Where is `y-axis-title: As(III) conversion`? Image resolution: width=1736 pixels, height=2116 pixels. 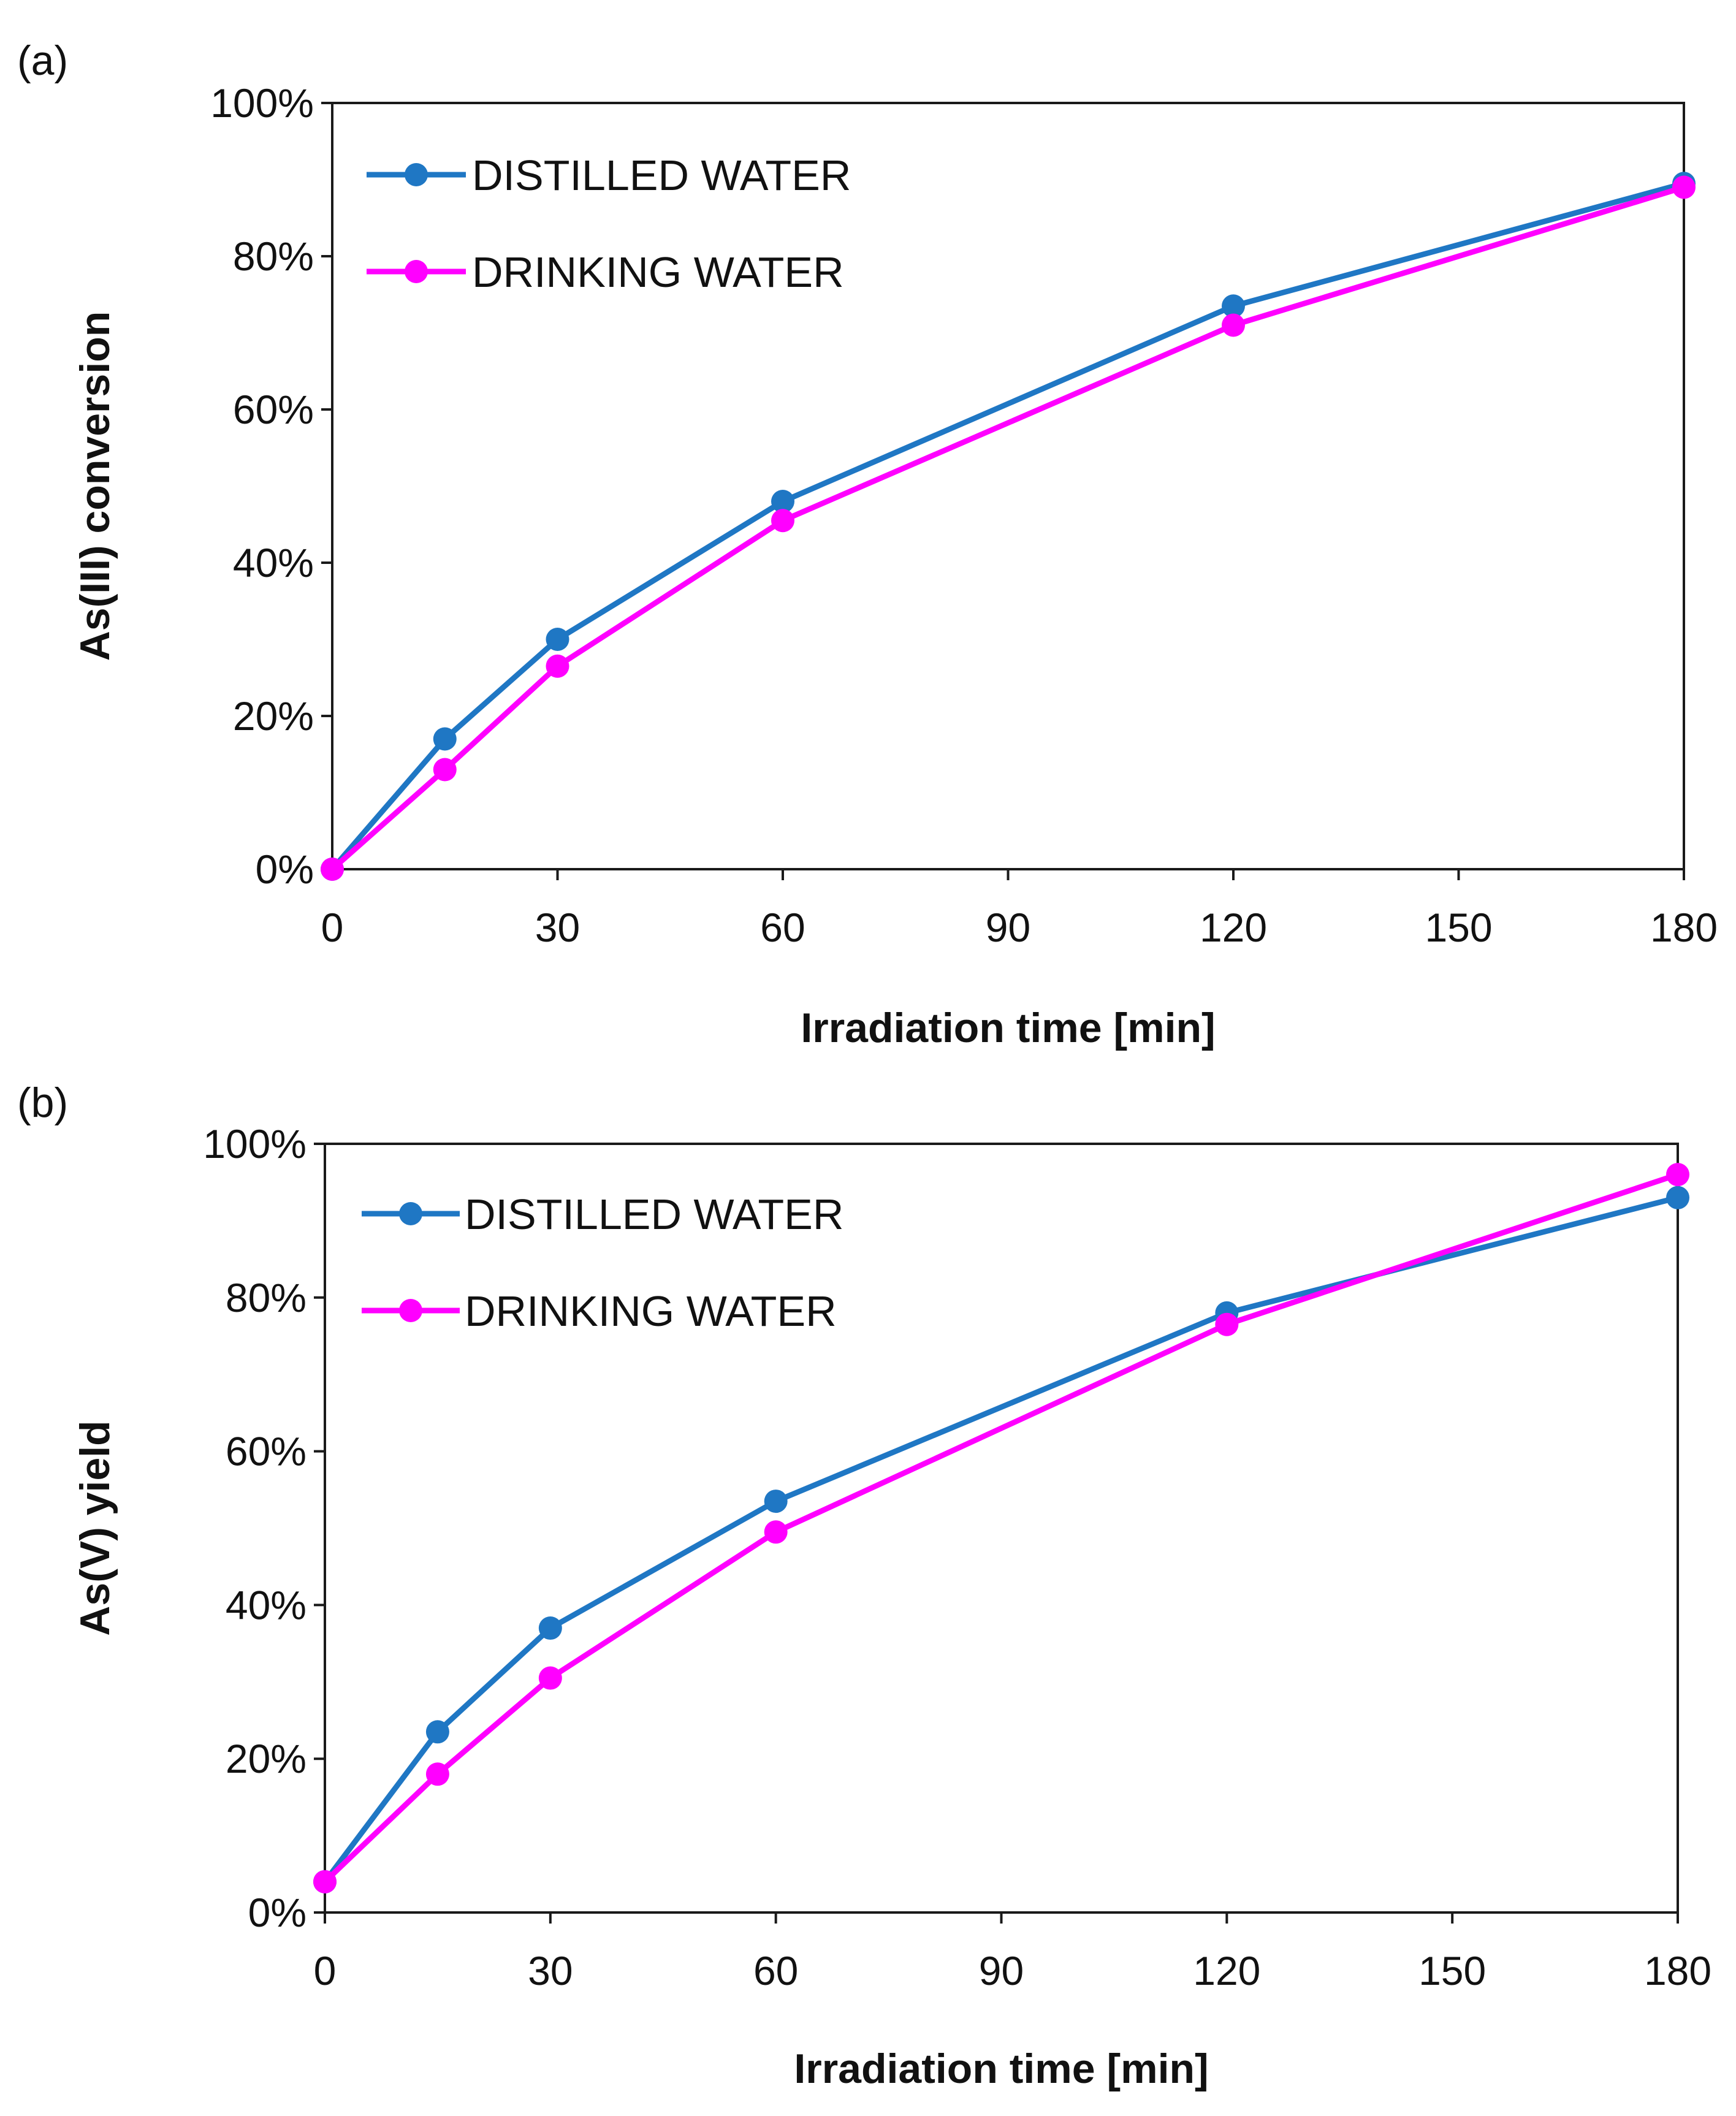
y-axis-title: As(III) conversion is located at coordinates (95, 486).